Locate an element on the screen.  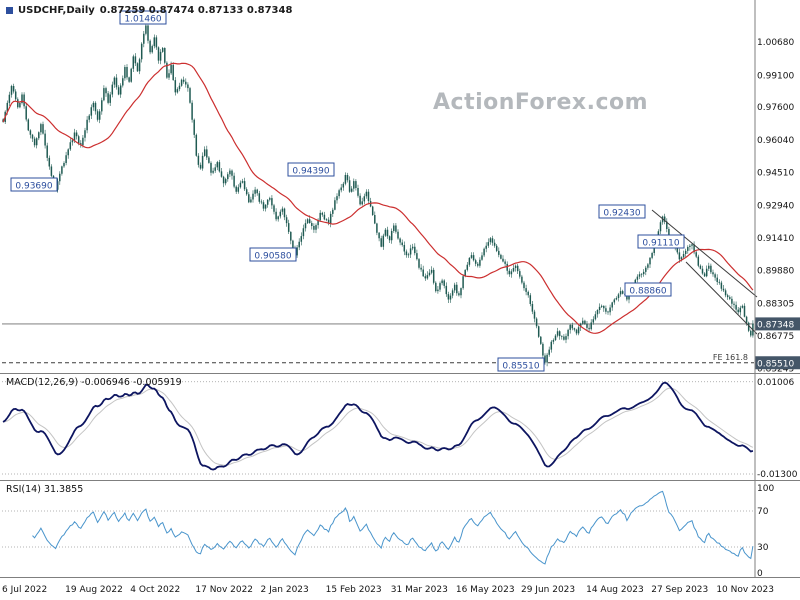
rsi-axis-label: 0 is located at coordinates (760, 574).